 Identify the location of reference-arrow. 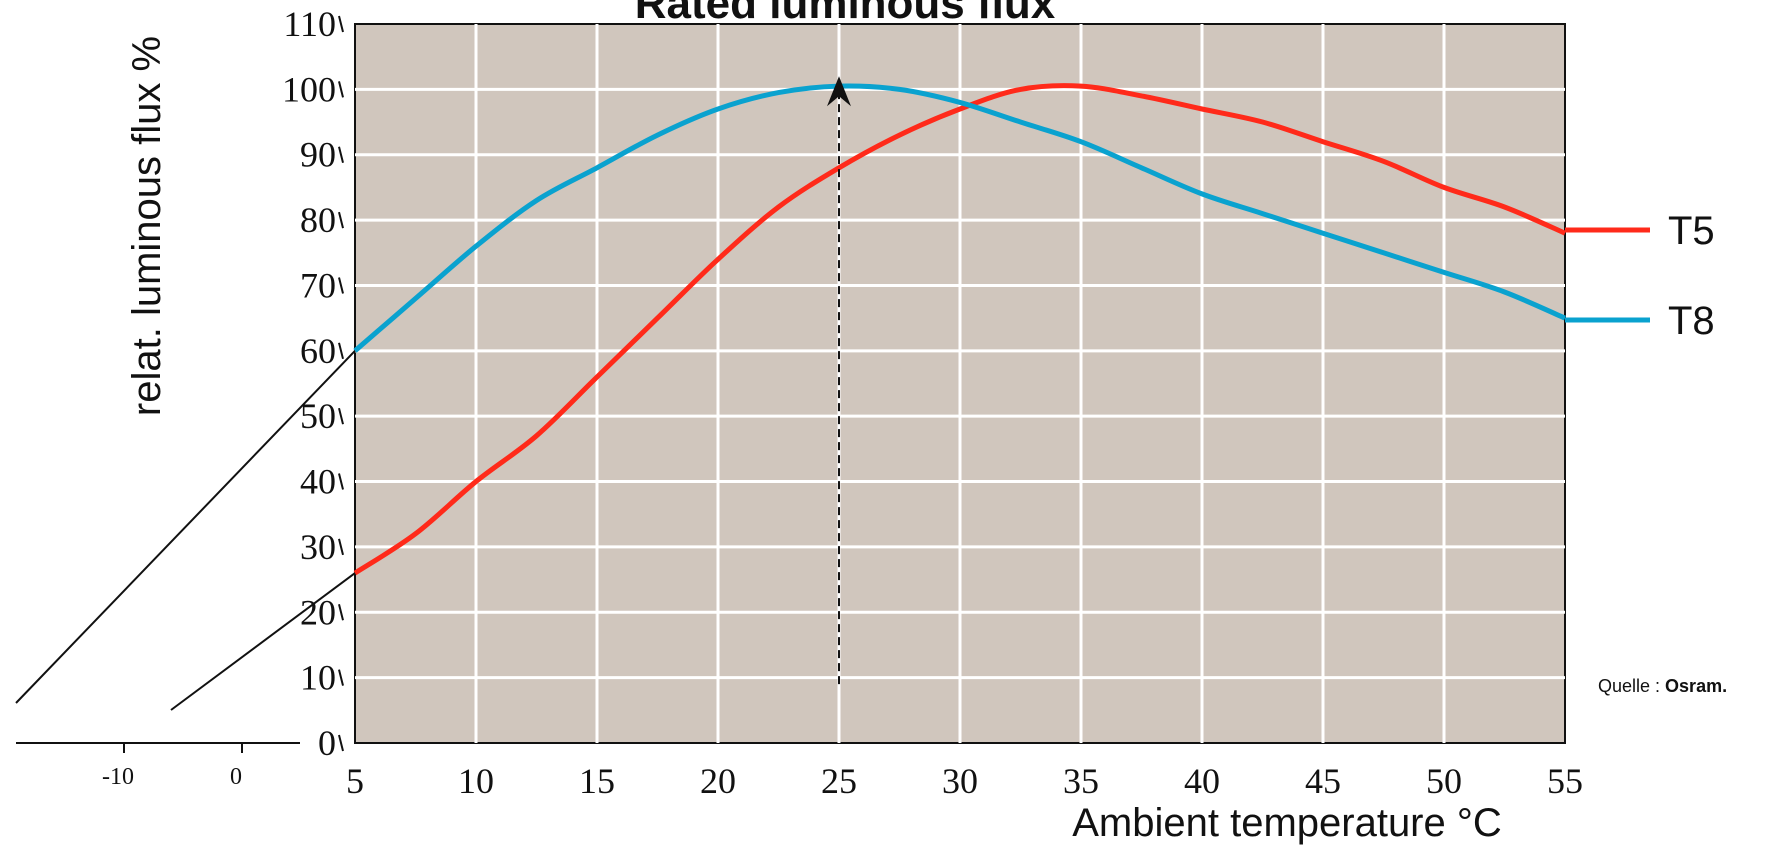
(839, 380).